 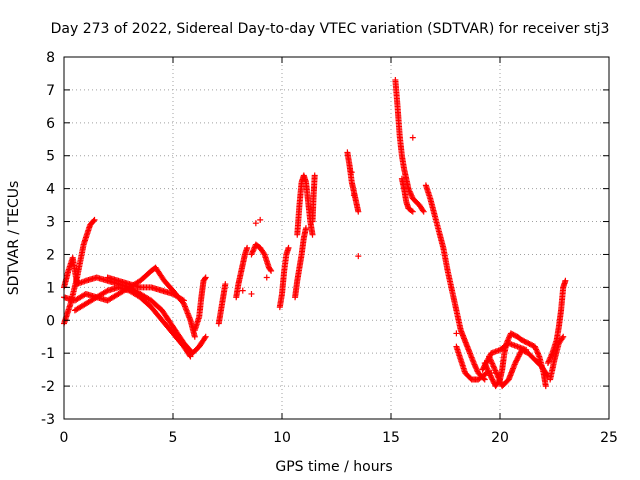 I want to click on x-axis-label: GPS time / hours, so click(x=333, y=467).